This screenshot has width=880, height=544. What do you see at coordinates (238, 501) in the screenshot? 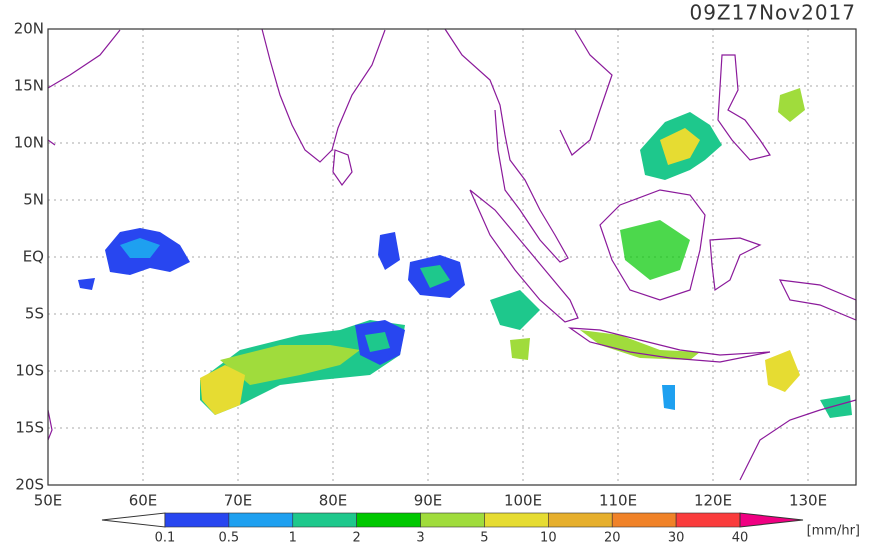
I see `lon-label: 70E` at bounding box center [238, 501].